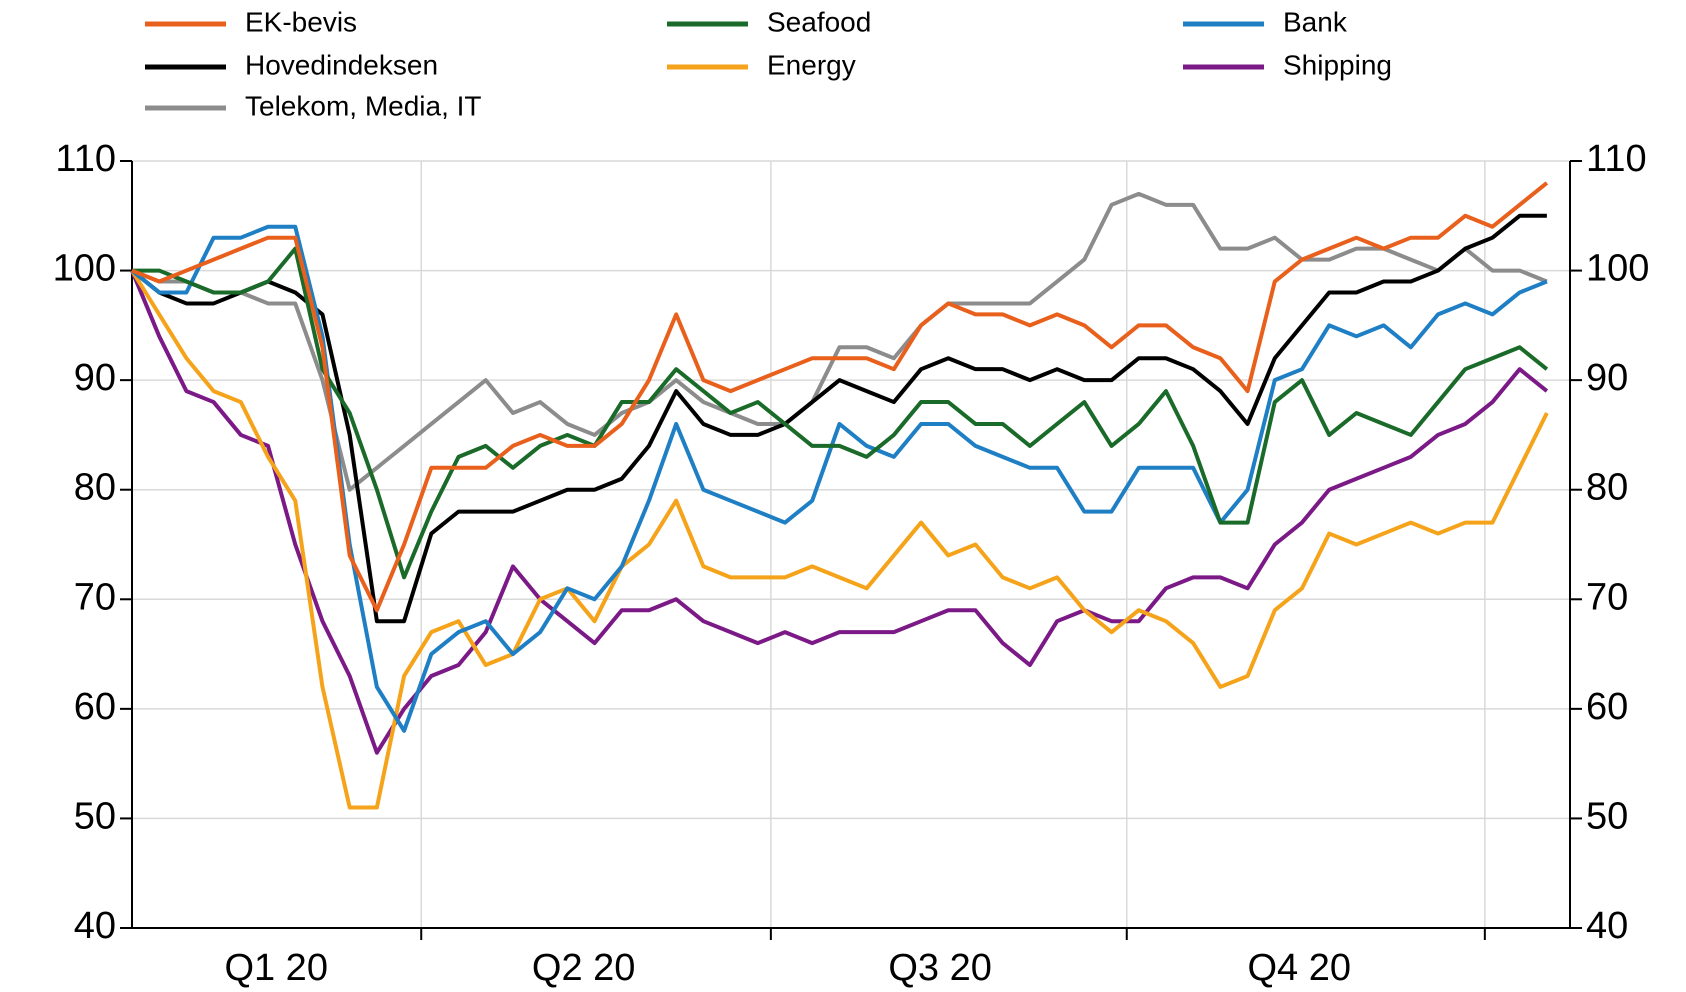  I want to click on legend-label: Energy, so click(811, 64).